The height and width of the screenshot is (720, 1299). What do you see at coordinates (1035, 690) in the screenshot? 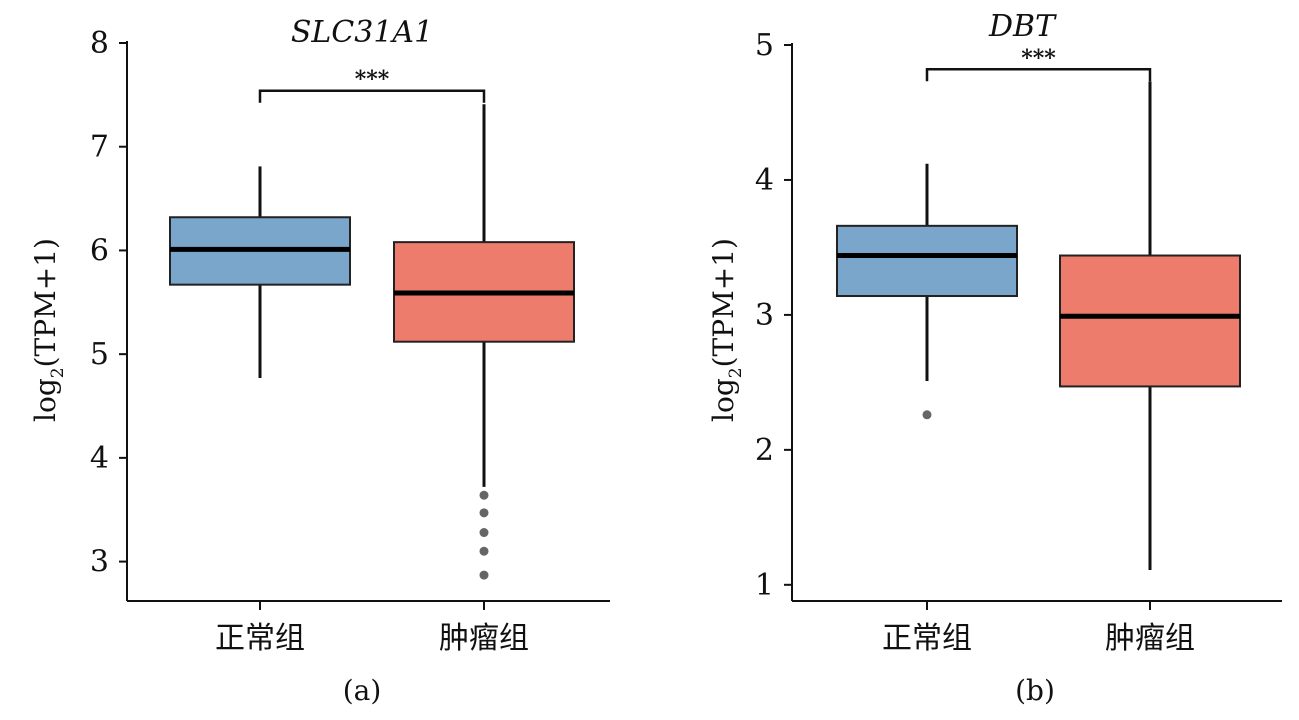
I see `panel-label: (b)` at bounding box center [1035, 690].